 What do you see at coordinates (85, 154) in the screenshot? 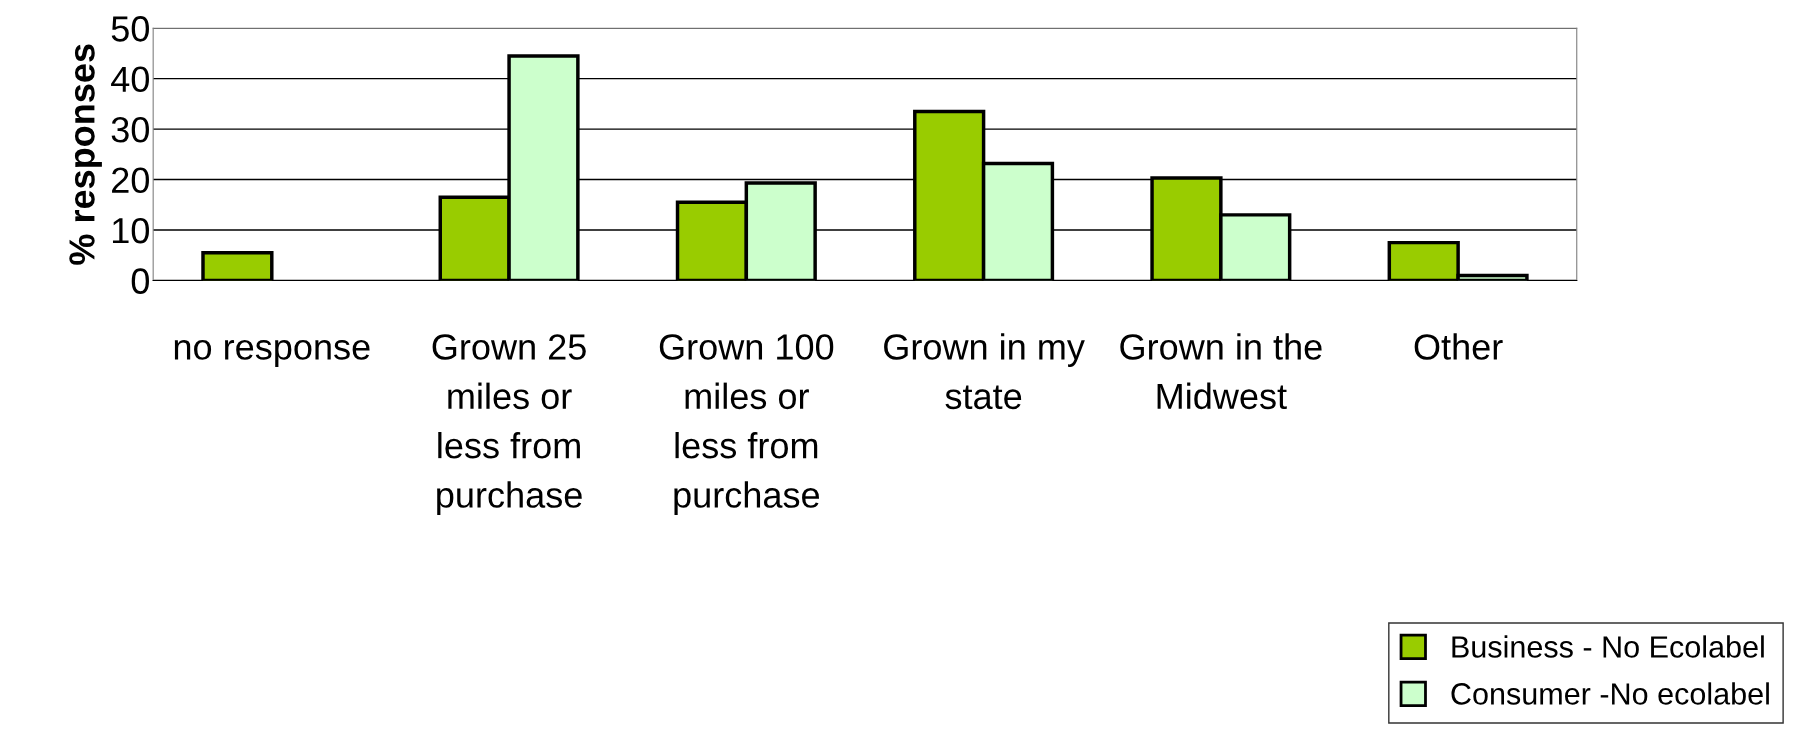
I see `y-axis-title: % responses` at bounding box center [85, 154].